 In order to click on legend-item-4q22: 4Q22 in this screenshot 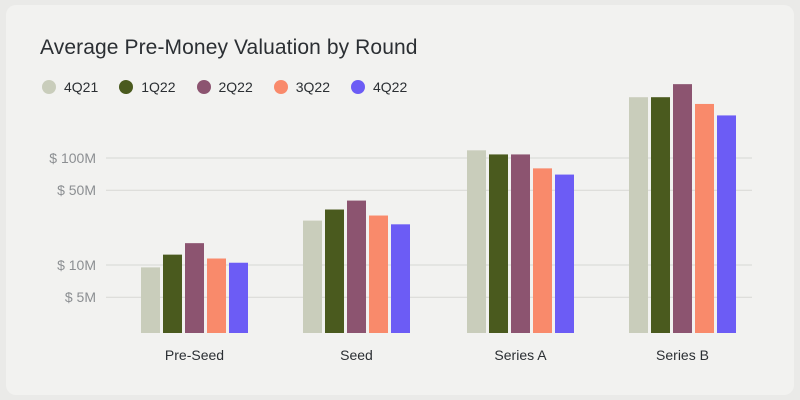, I will do `click(379, 87)`.